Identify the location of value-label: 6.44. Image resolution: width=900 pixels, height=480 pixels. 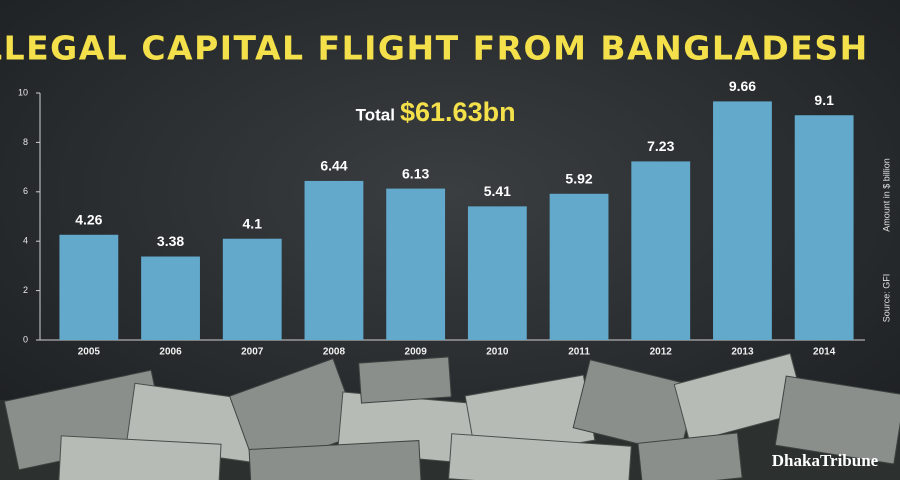
(333, 166).